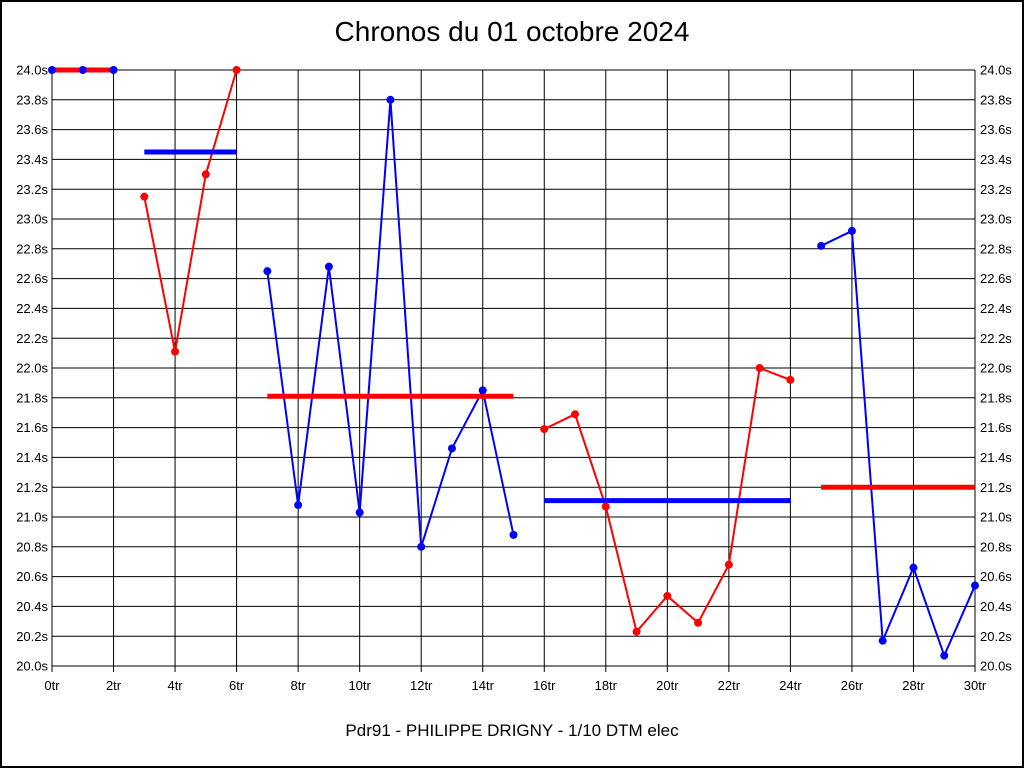 This screenshot has height=768, width=1024. What do you see at coordinates (913, 685) in the screenshot?
I see `x-tick-label: 28tr` at bounding box center [913, 685].